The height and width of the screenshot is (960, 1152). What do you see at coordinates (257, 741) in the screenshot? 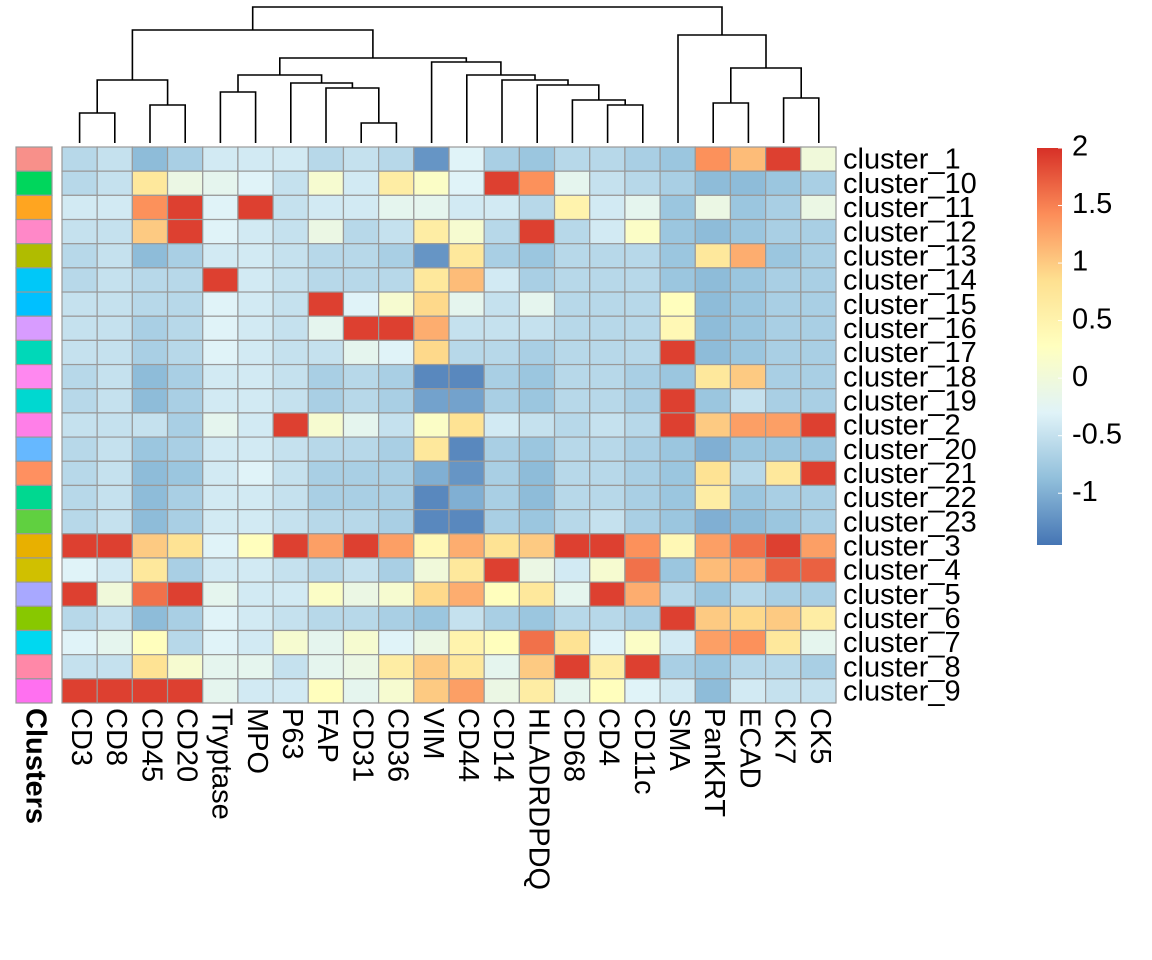
I see `column-label: MPO` at bounding box center [257, 741].